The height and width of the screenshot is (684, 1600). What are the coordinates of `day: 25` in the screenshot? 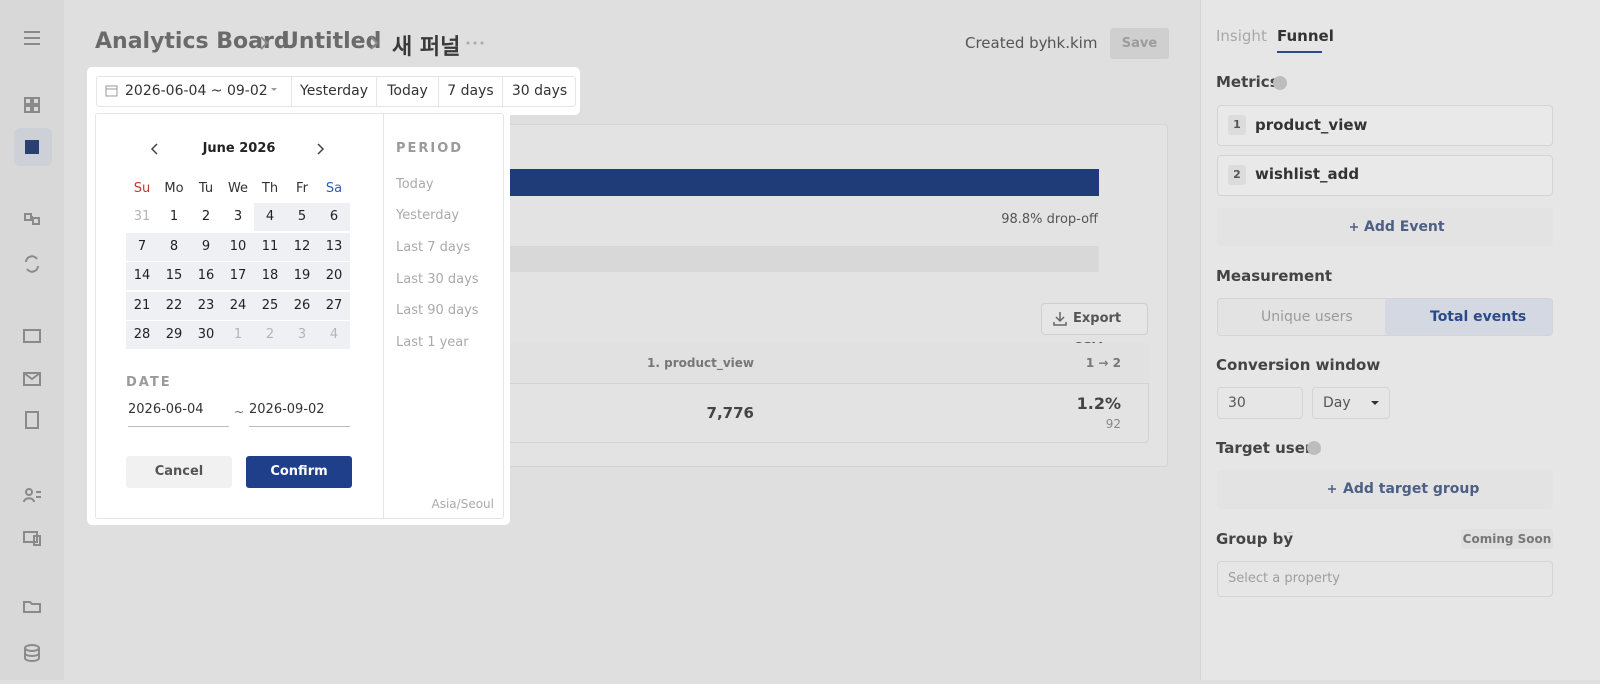 It's located at (270, 306).